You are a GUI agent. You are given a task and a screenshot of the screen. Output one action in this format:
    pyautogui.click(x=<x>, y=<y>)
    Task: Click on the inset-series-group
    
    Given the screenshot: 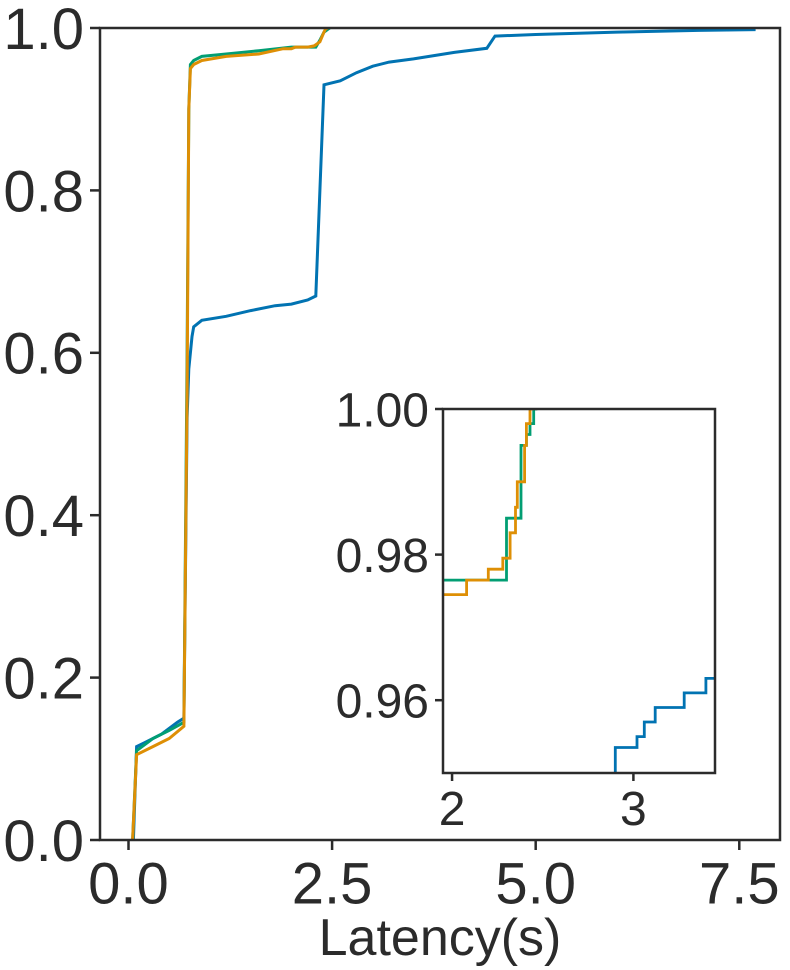 What is the action you would take?
    pyautogui.click(x=579, y=591)
    